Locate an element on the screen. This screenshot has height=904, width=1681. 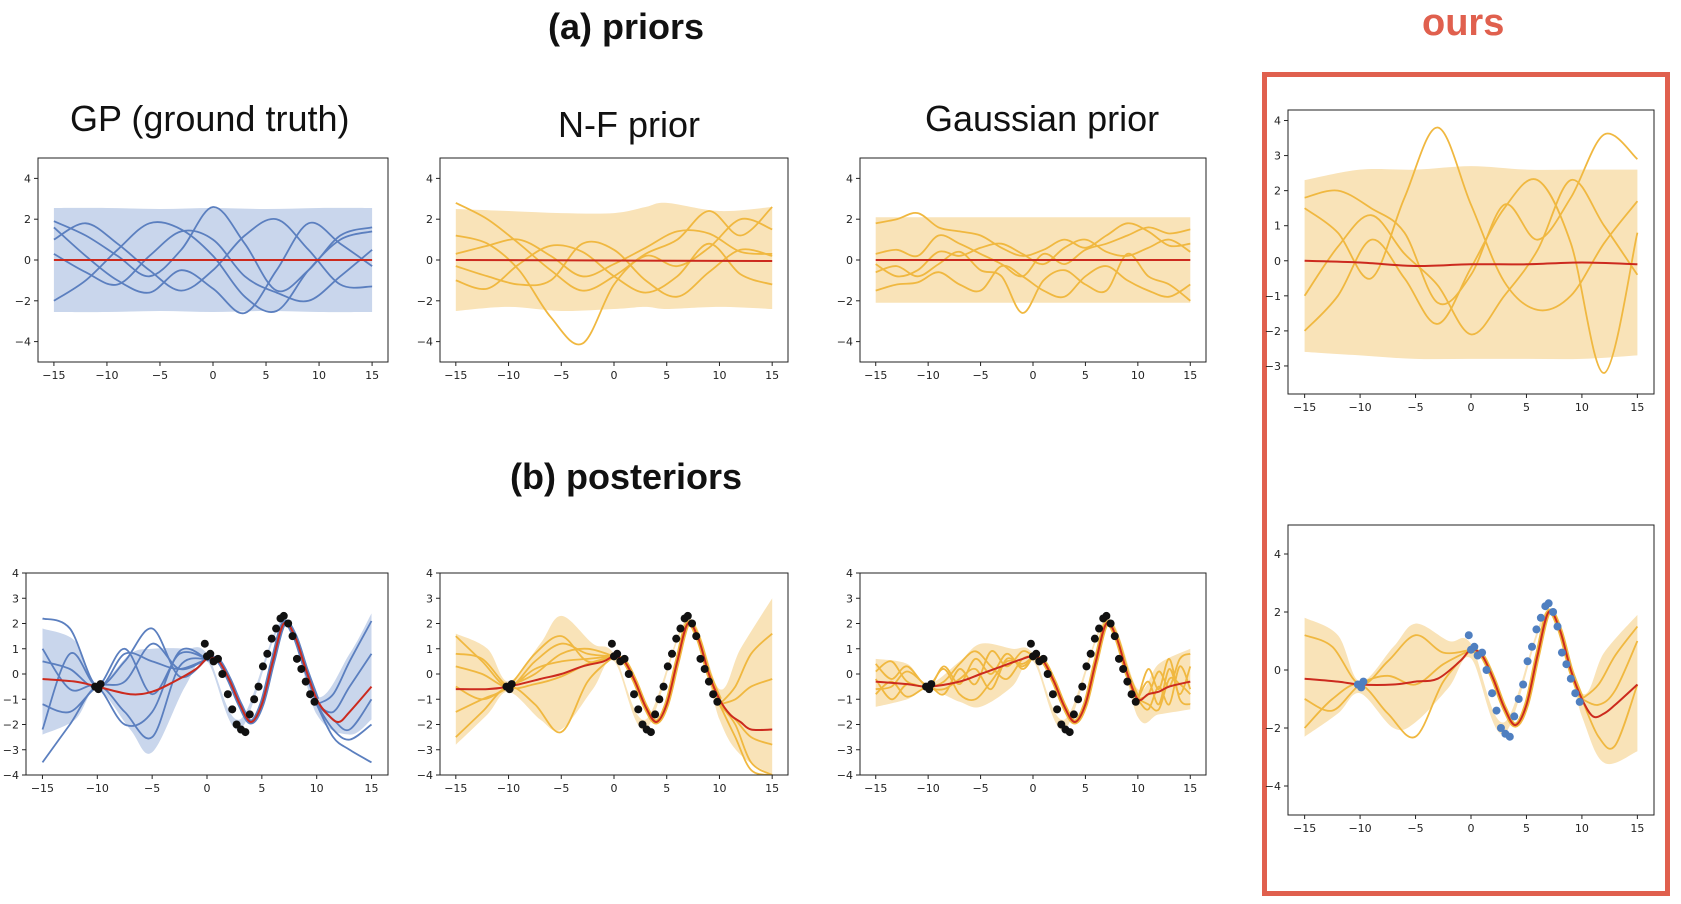
x-tick-label: −10 is located at coordinates (1359, 828).